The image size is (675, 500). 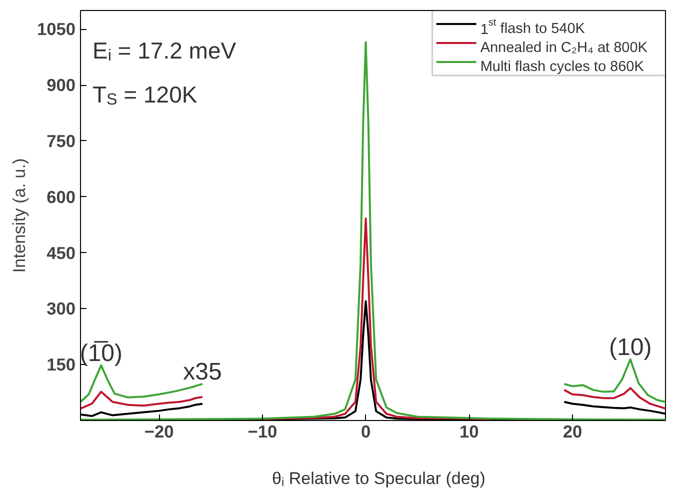 What do you see at coordinates (365, 432) in the screenshot?
I see `x-tick-label: 0` at bounding box center [365, 432].